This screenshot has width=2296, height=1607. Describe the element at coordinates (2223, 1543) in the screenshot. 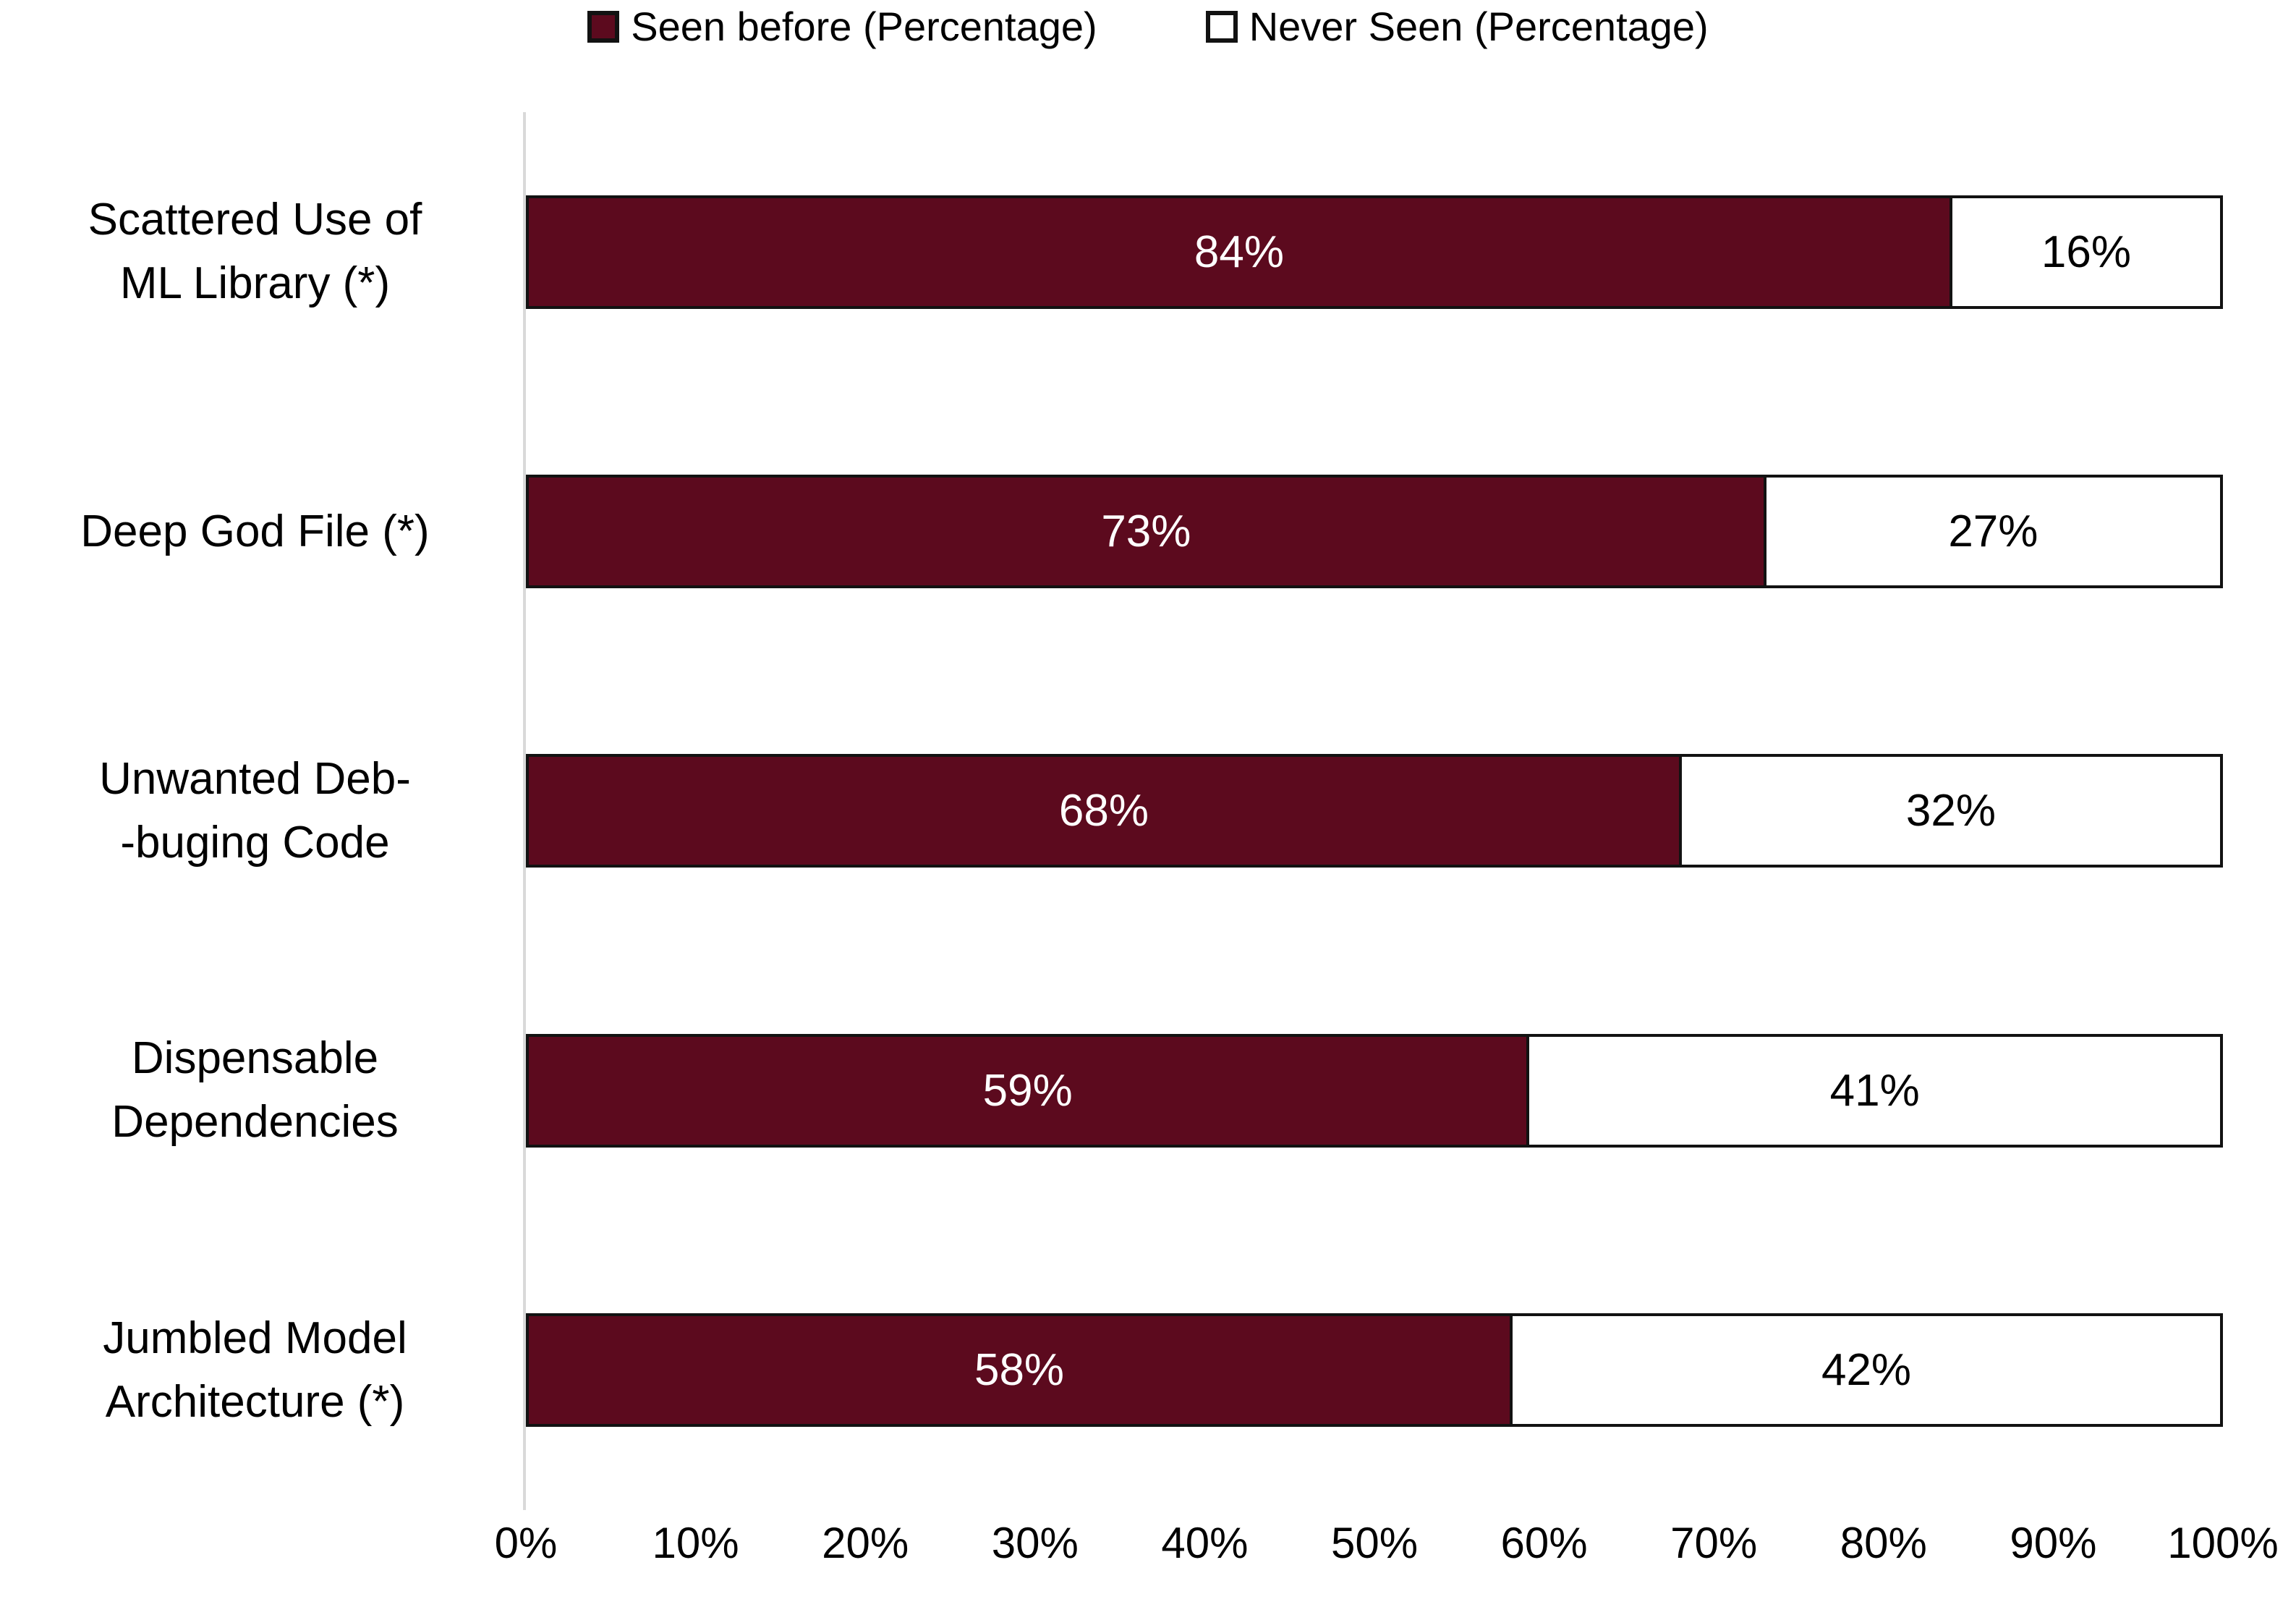

I see `x-axis-tick-label: 100%` at that location.